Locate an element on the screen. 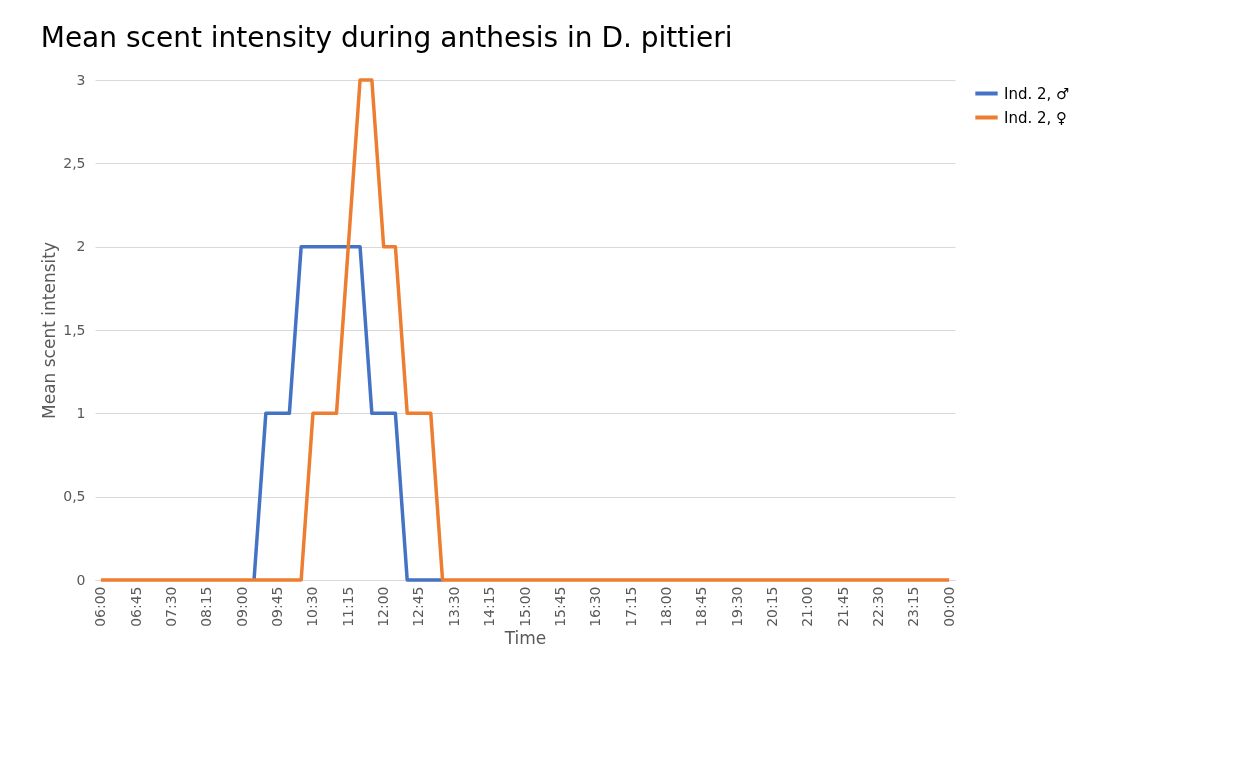 Image resolution: width=1247 pixels, height=776 pixels. x-tick-label: 20:15 is located at coordinates (771, 606).